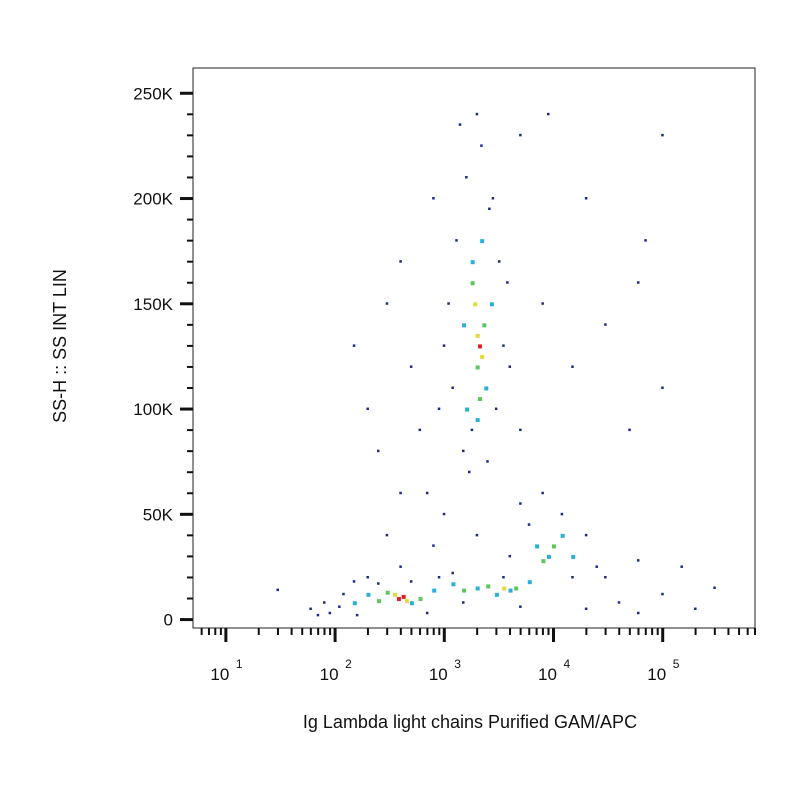 The width and height of the screenshot is (800, 805). I want to click on y-tick-label: 50K, so click(158, 514).